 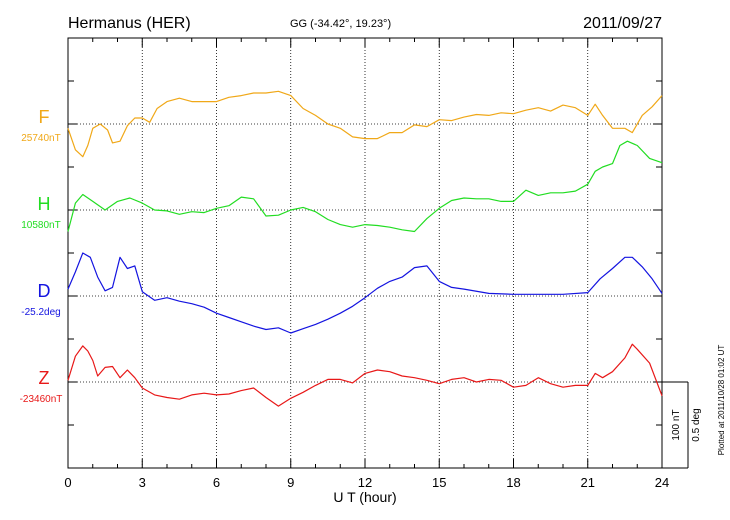 I want to click on series-baseline-f: 25740nT, so click(x=40, y=138).